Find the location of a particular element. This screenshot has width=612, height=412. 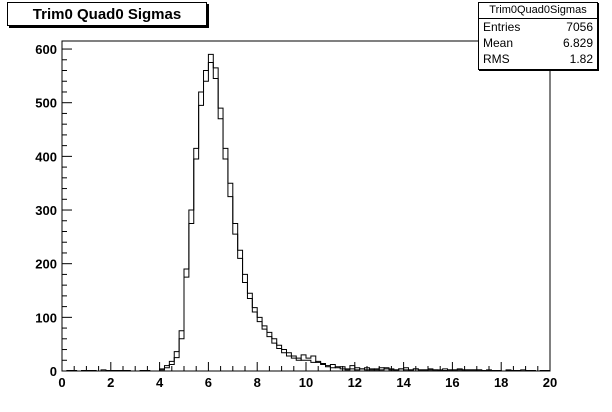

x-tick-label: 20 is located at coordinates (550, 382).